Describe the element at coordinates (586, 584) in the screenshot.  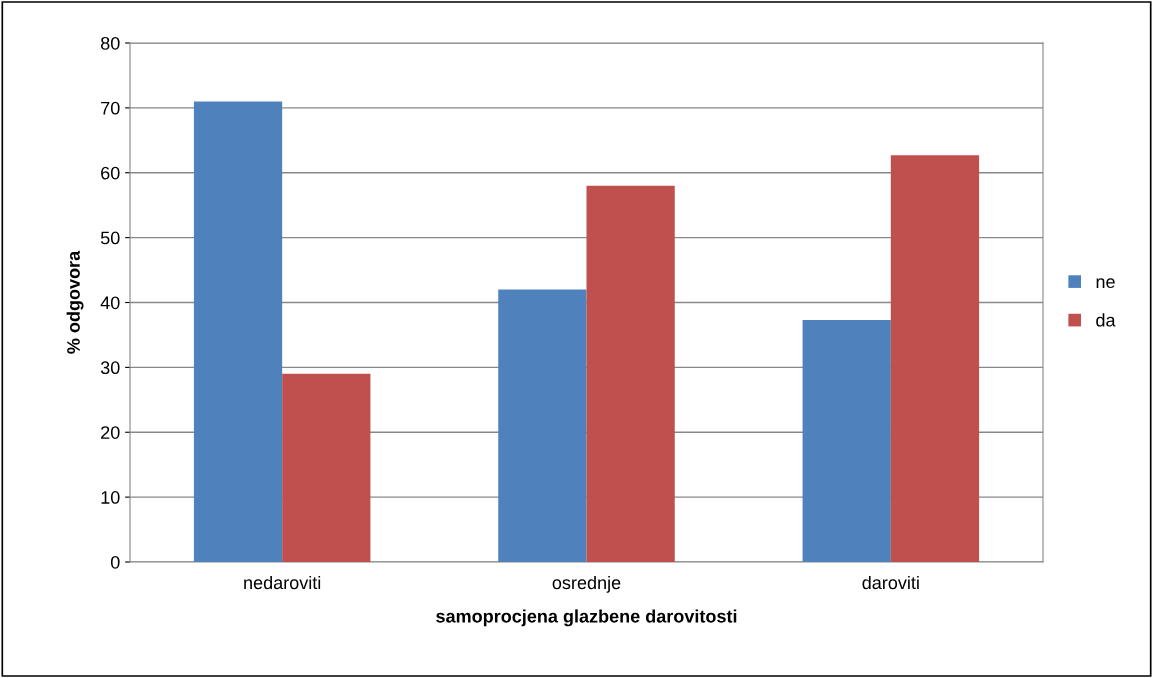
I see `x-tick-label: osrednje` at that location.